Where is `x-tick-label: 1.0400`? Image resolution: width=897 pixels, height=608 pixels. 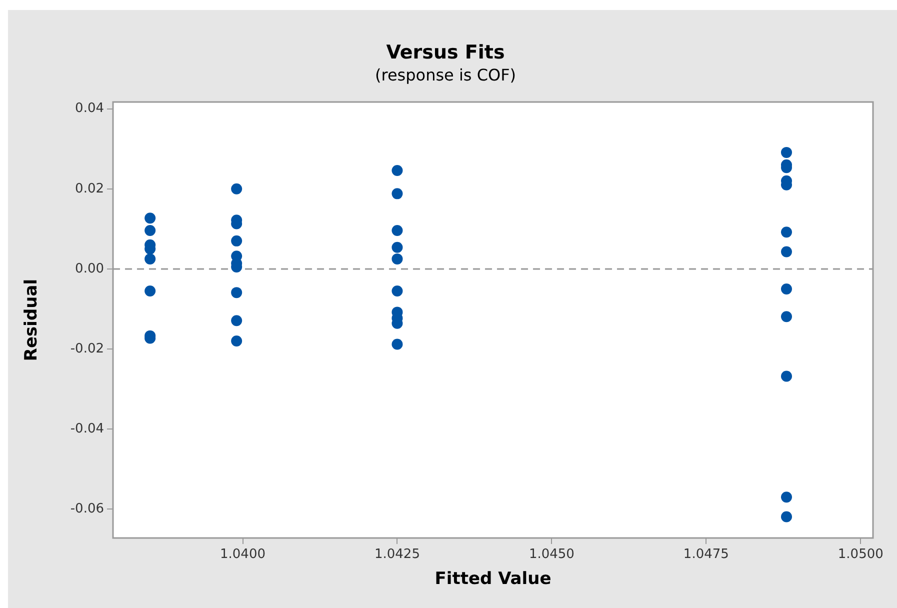
x-tick-label: 1.0400 is located at coordinates (243, 554).